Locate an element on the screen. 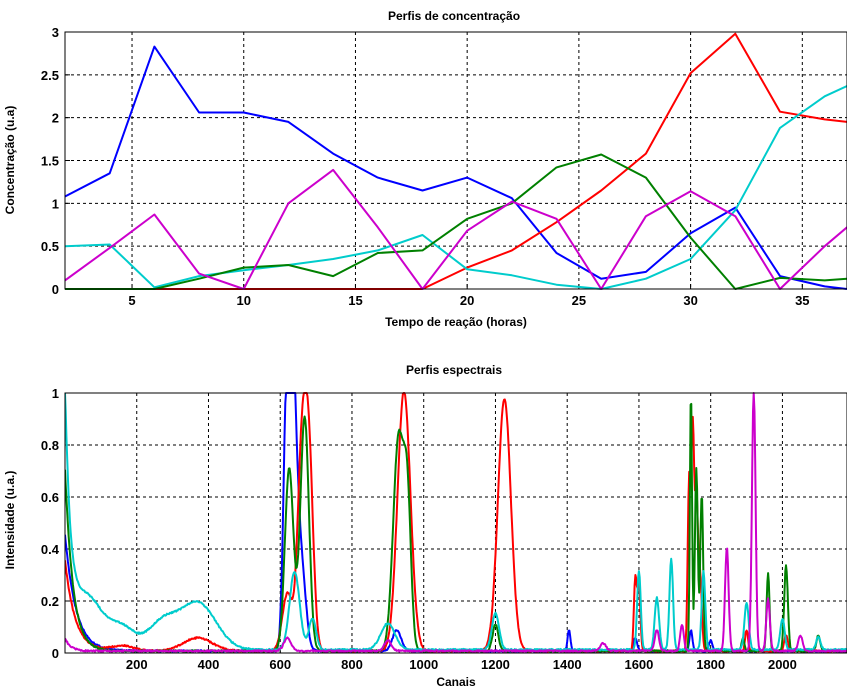 The image size is (847, 690). x-tick-label: 1400 is located at coordinates (567, 664).